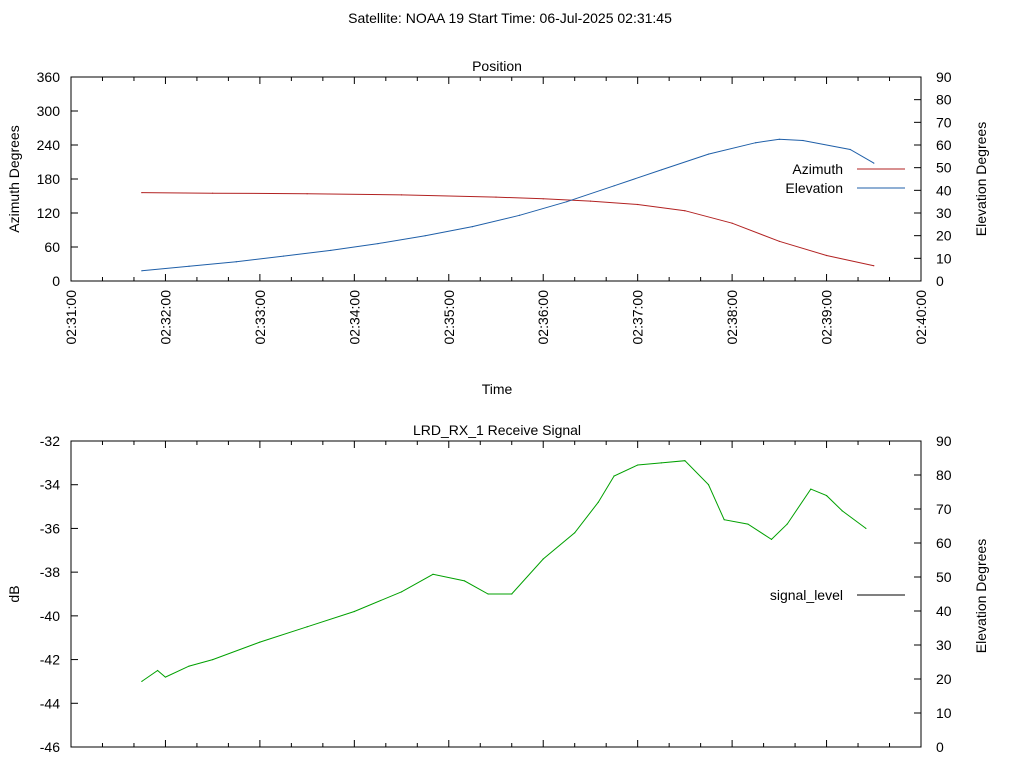  Describe the element at coordinates (845, 178) in the screenshot. I see `position-legend: Azimuth Elevation` at that location.